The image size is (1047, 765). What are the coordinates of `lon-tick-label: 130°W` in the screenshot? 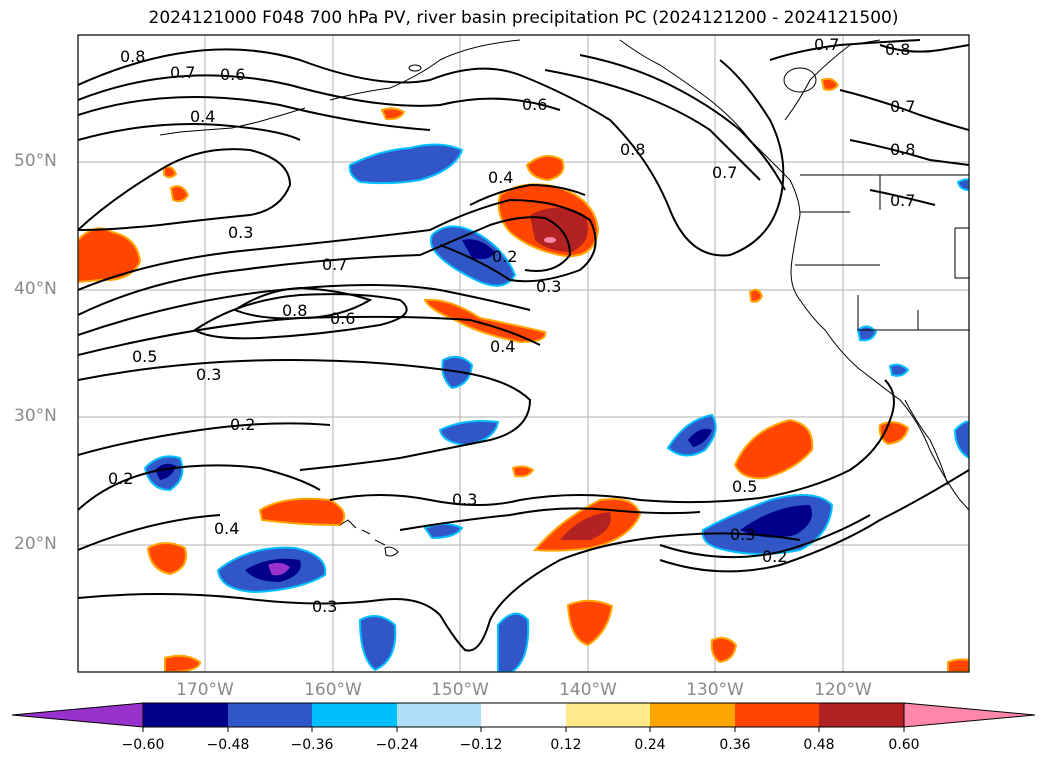 It's located at (715, 690).